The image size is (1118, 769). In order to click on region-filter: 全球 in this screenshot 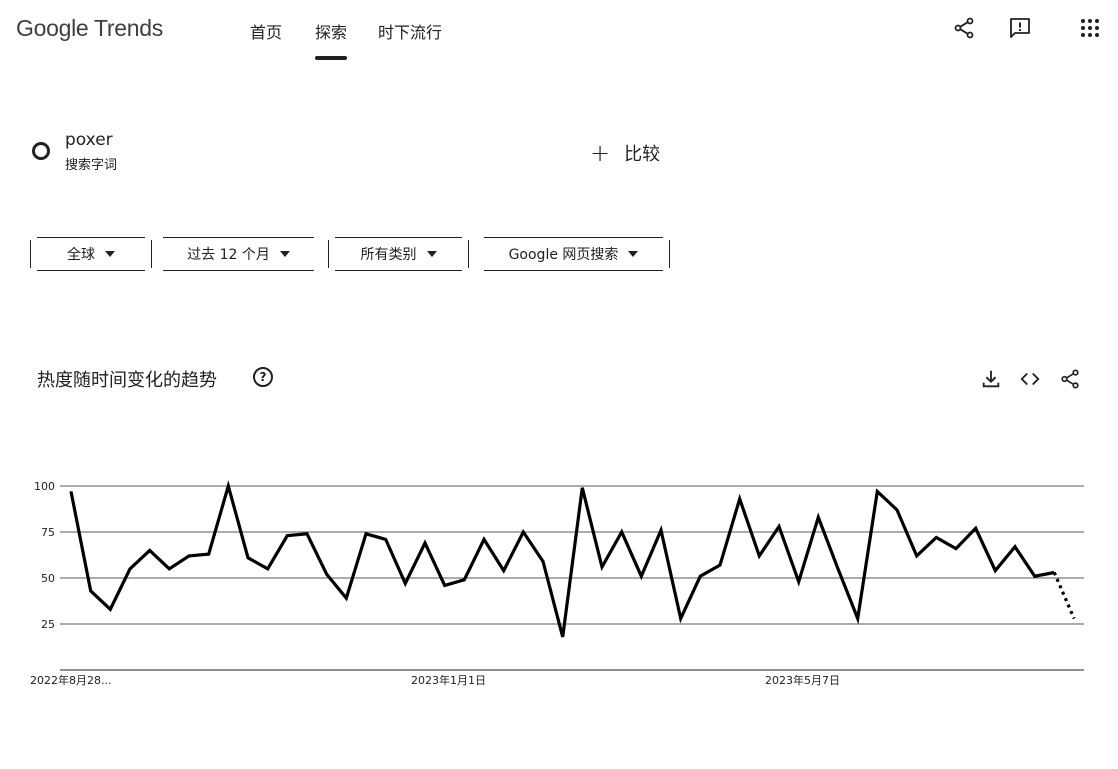, I will do `click(91, 254)`.